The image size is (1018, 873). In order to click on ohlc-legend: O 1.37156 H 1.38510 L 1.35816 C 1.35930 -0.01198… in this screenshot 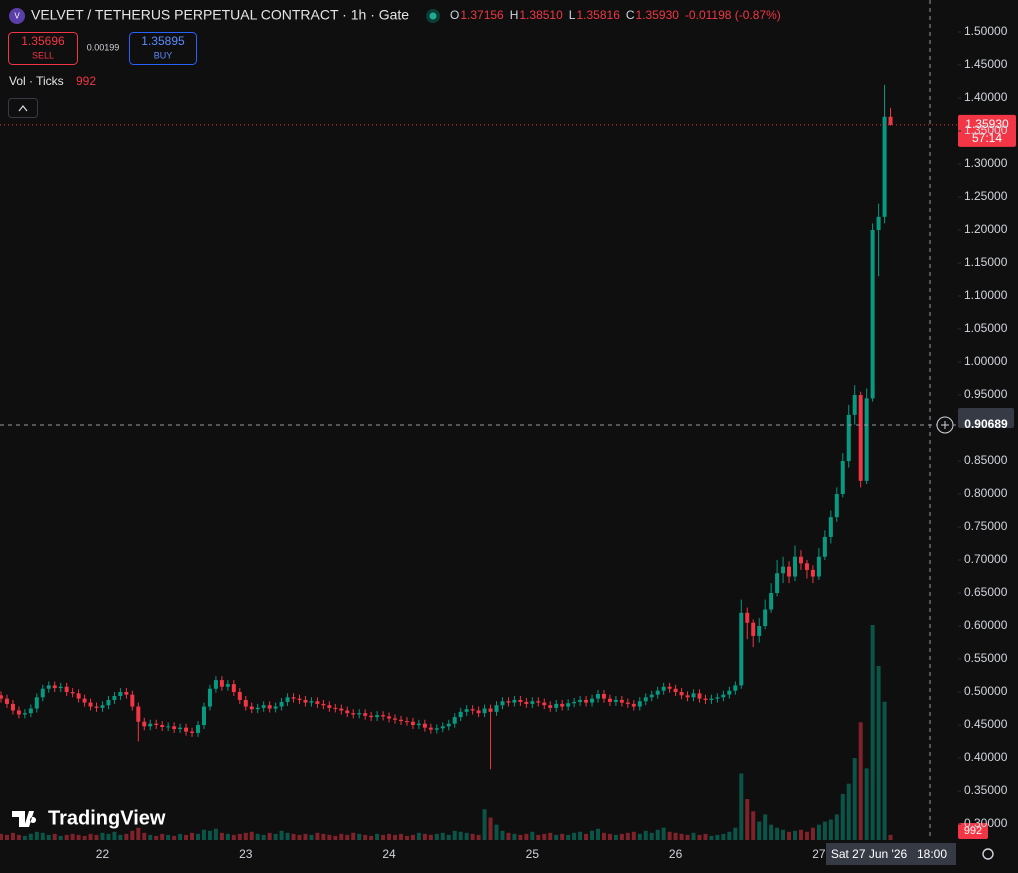, I will do `click(615, 15)`.